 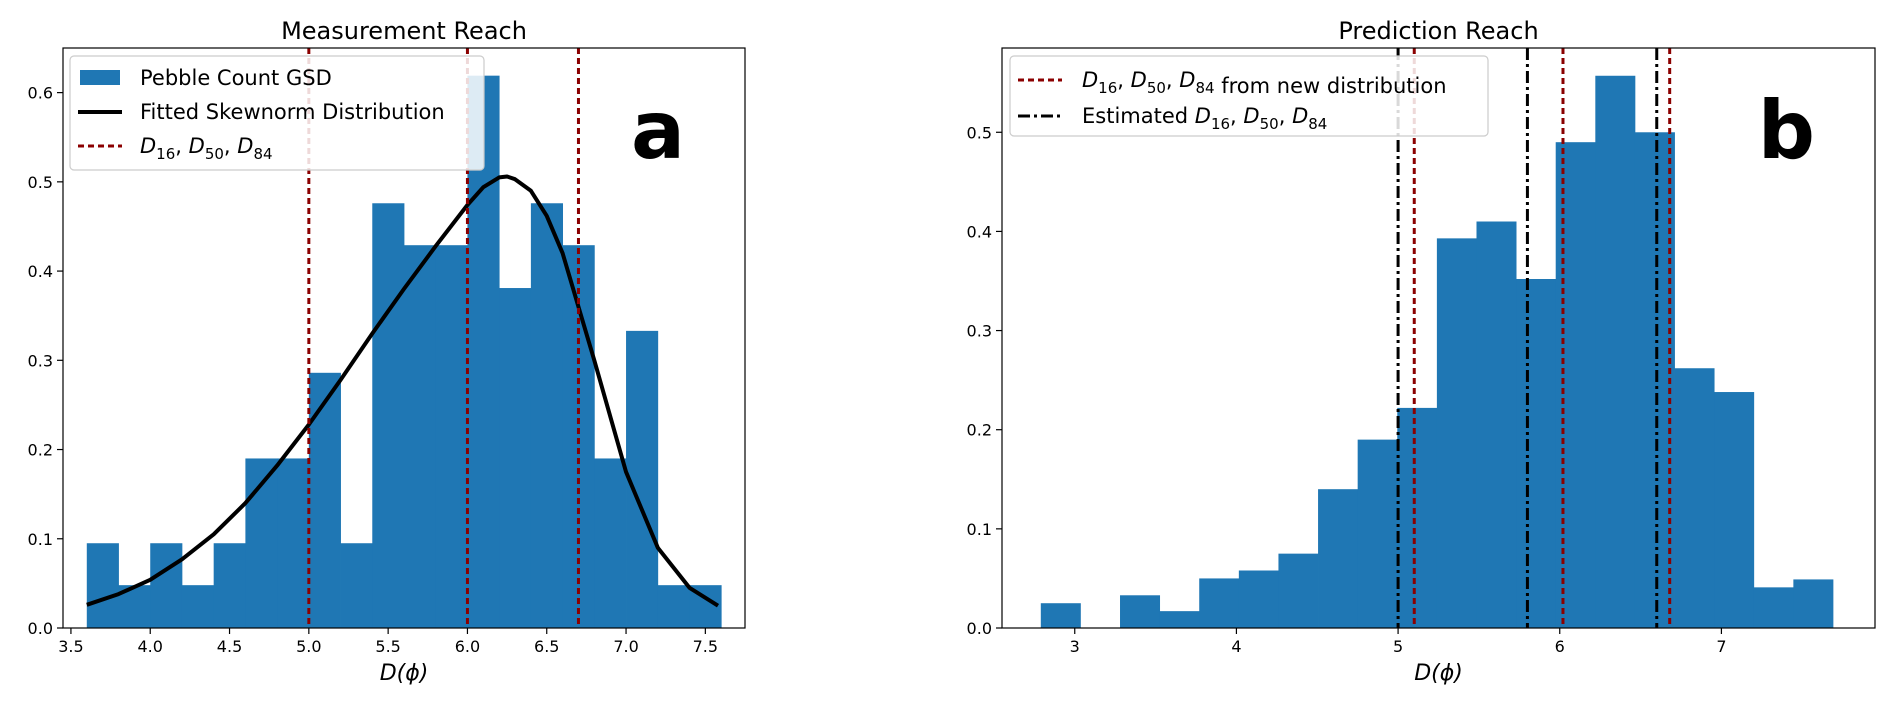 What do you see at coordinates (625, 646) in the screenshot?
I see `x-tick-label: 7.0` at bounding box center [625, 646].